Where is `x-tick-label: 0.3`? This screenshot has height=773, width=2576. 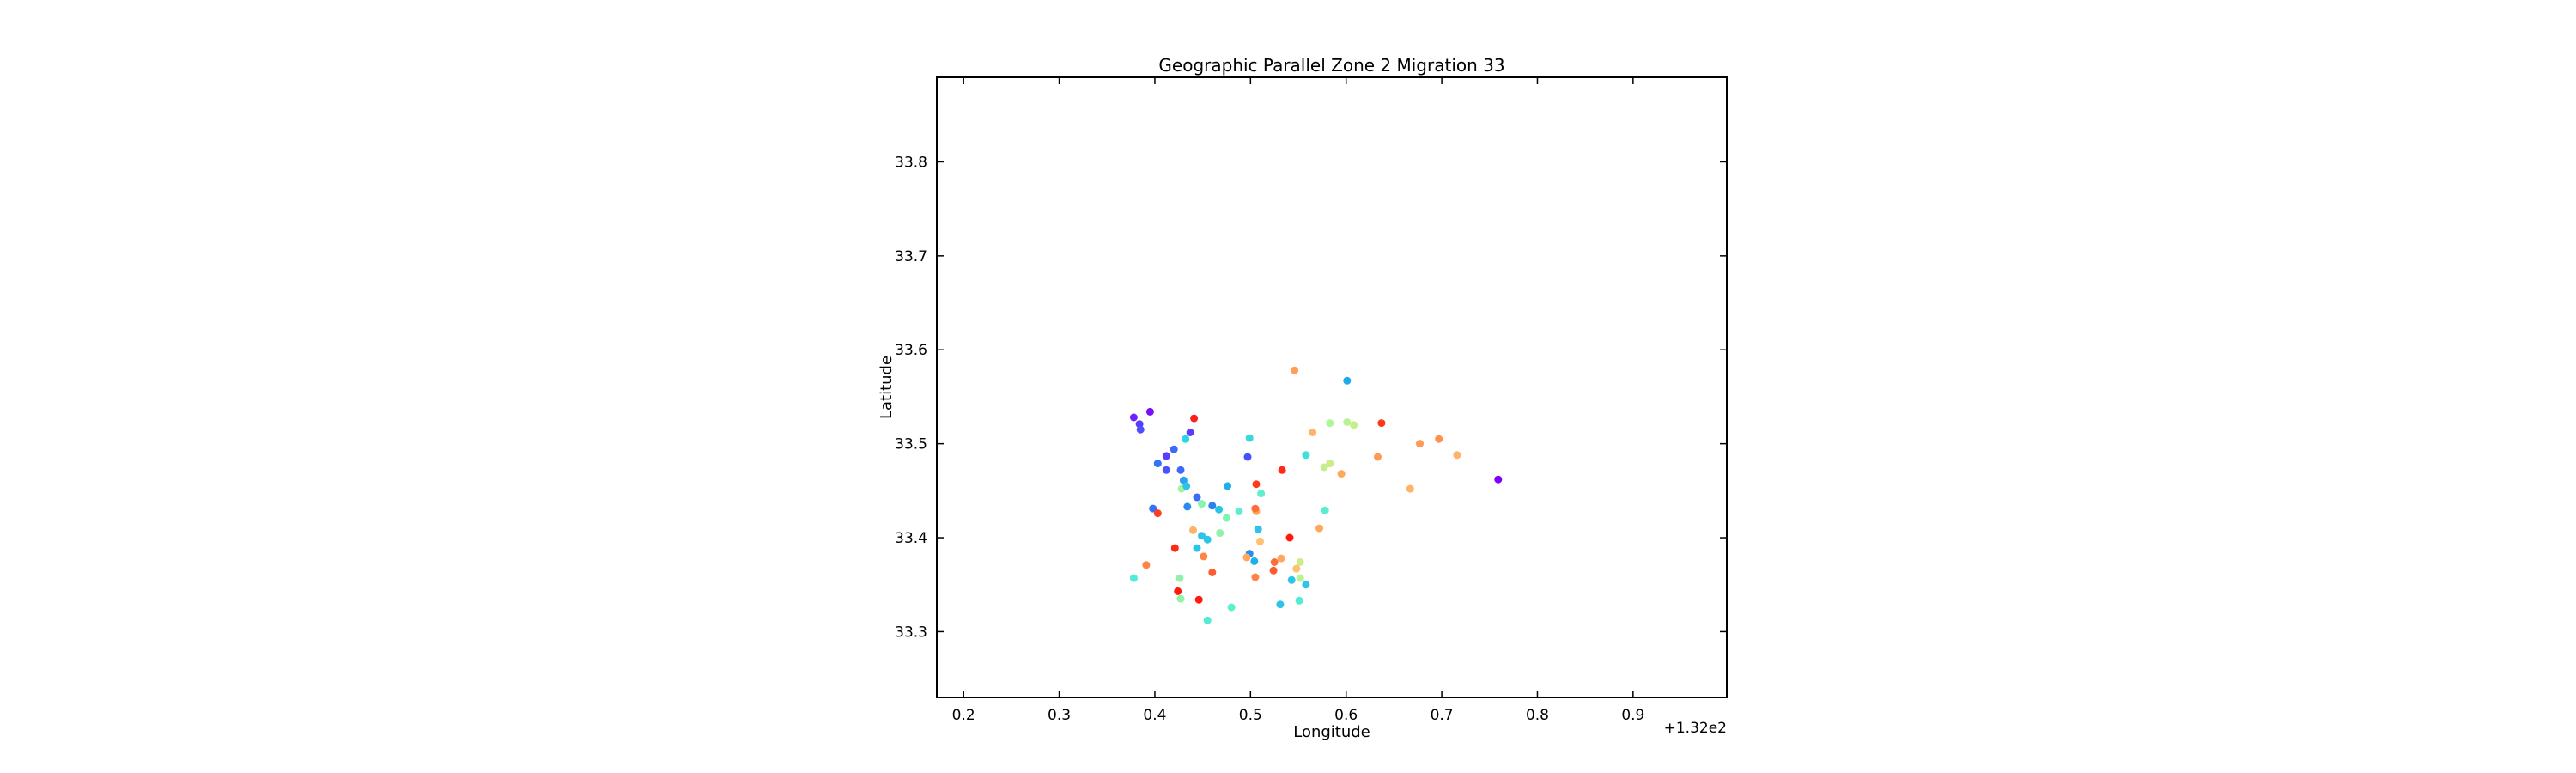
x-tick-label: 0.3 is located at coordinates (1060, 715).